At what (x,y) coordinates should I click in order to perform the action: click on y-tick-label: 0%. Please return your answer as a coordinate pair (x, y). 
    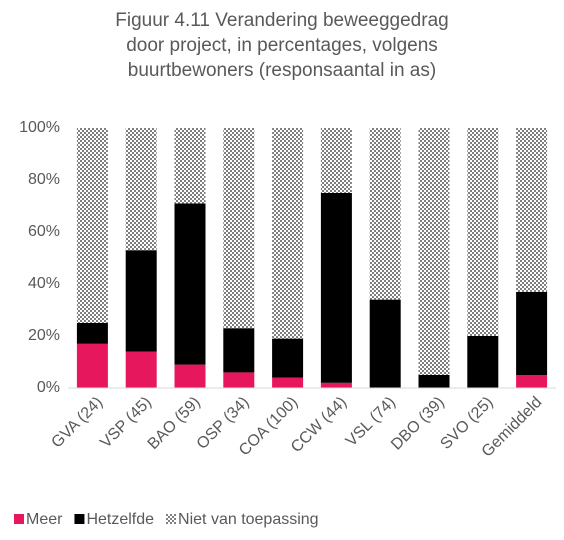
    Looking at the image, I should click on (48, 387).